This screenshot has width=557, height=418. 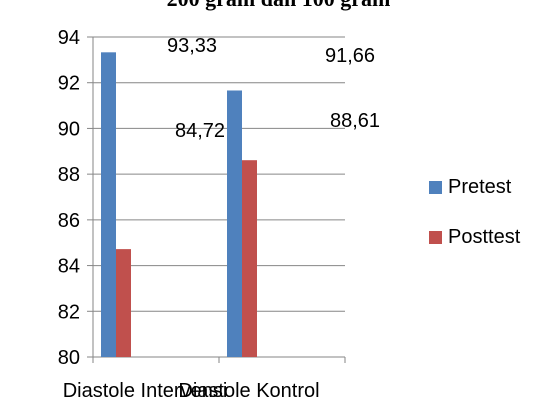 What do you see at coordinates (484, 237) in the screenshot?
I see `legend-label-posttest: Posttest` at bounding box center [484, 237].